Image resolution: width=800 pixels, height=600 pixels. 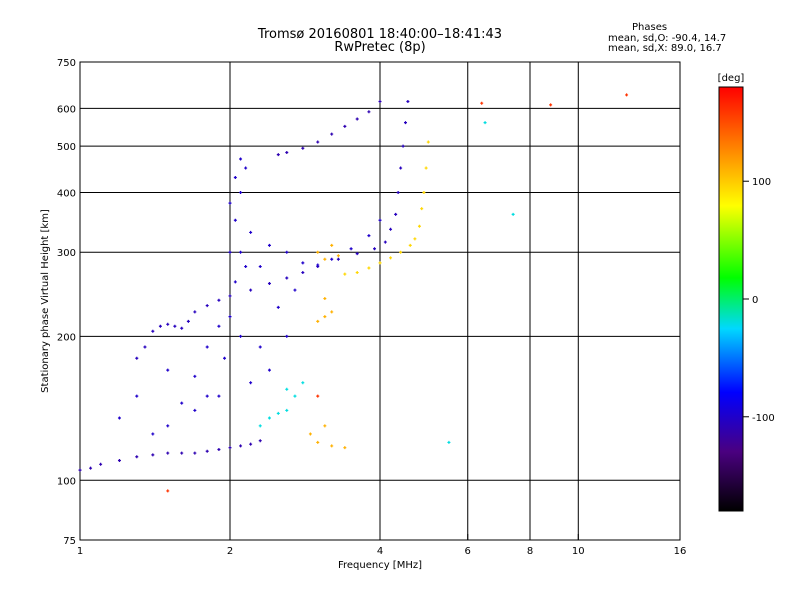 What do you see at coordinates (761, 182) in the screenshot?
I see `colorbar-tick-label: 100` at bounding box center [761, 182].